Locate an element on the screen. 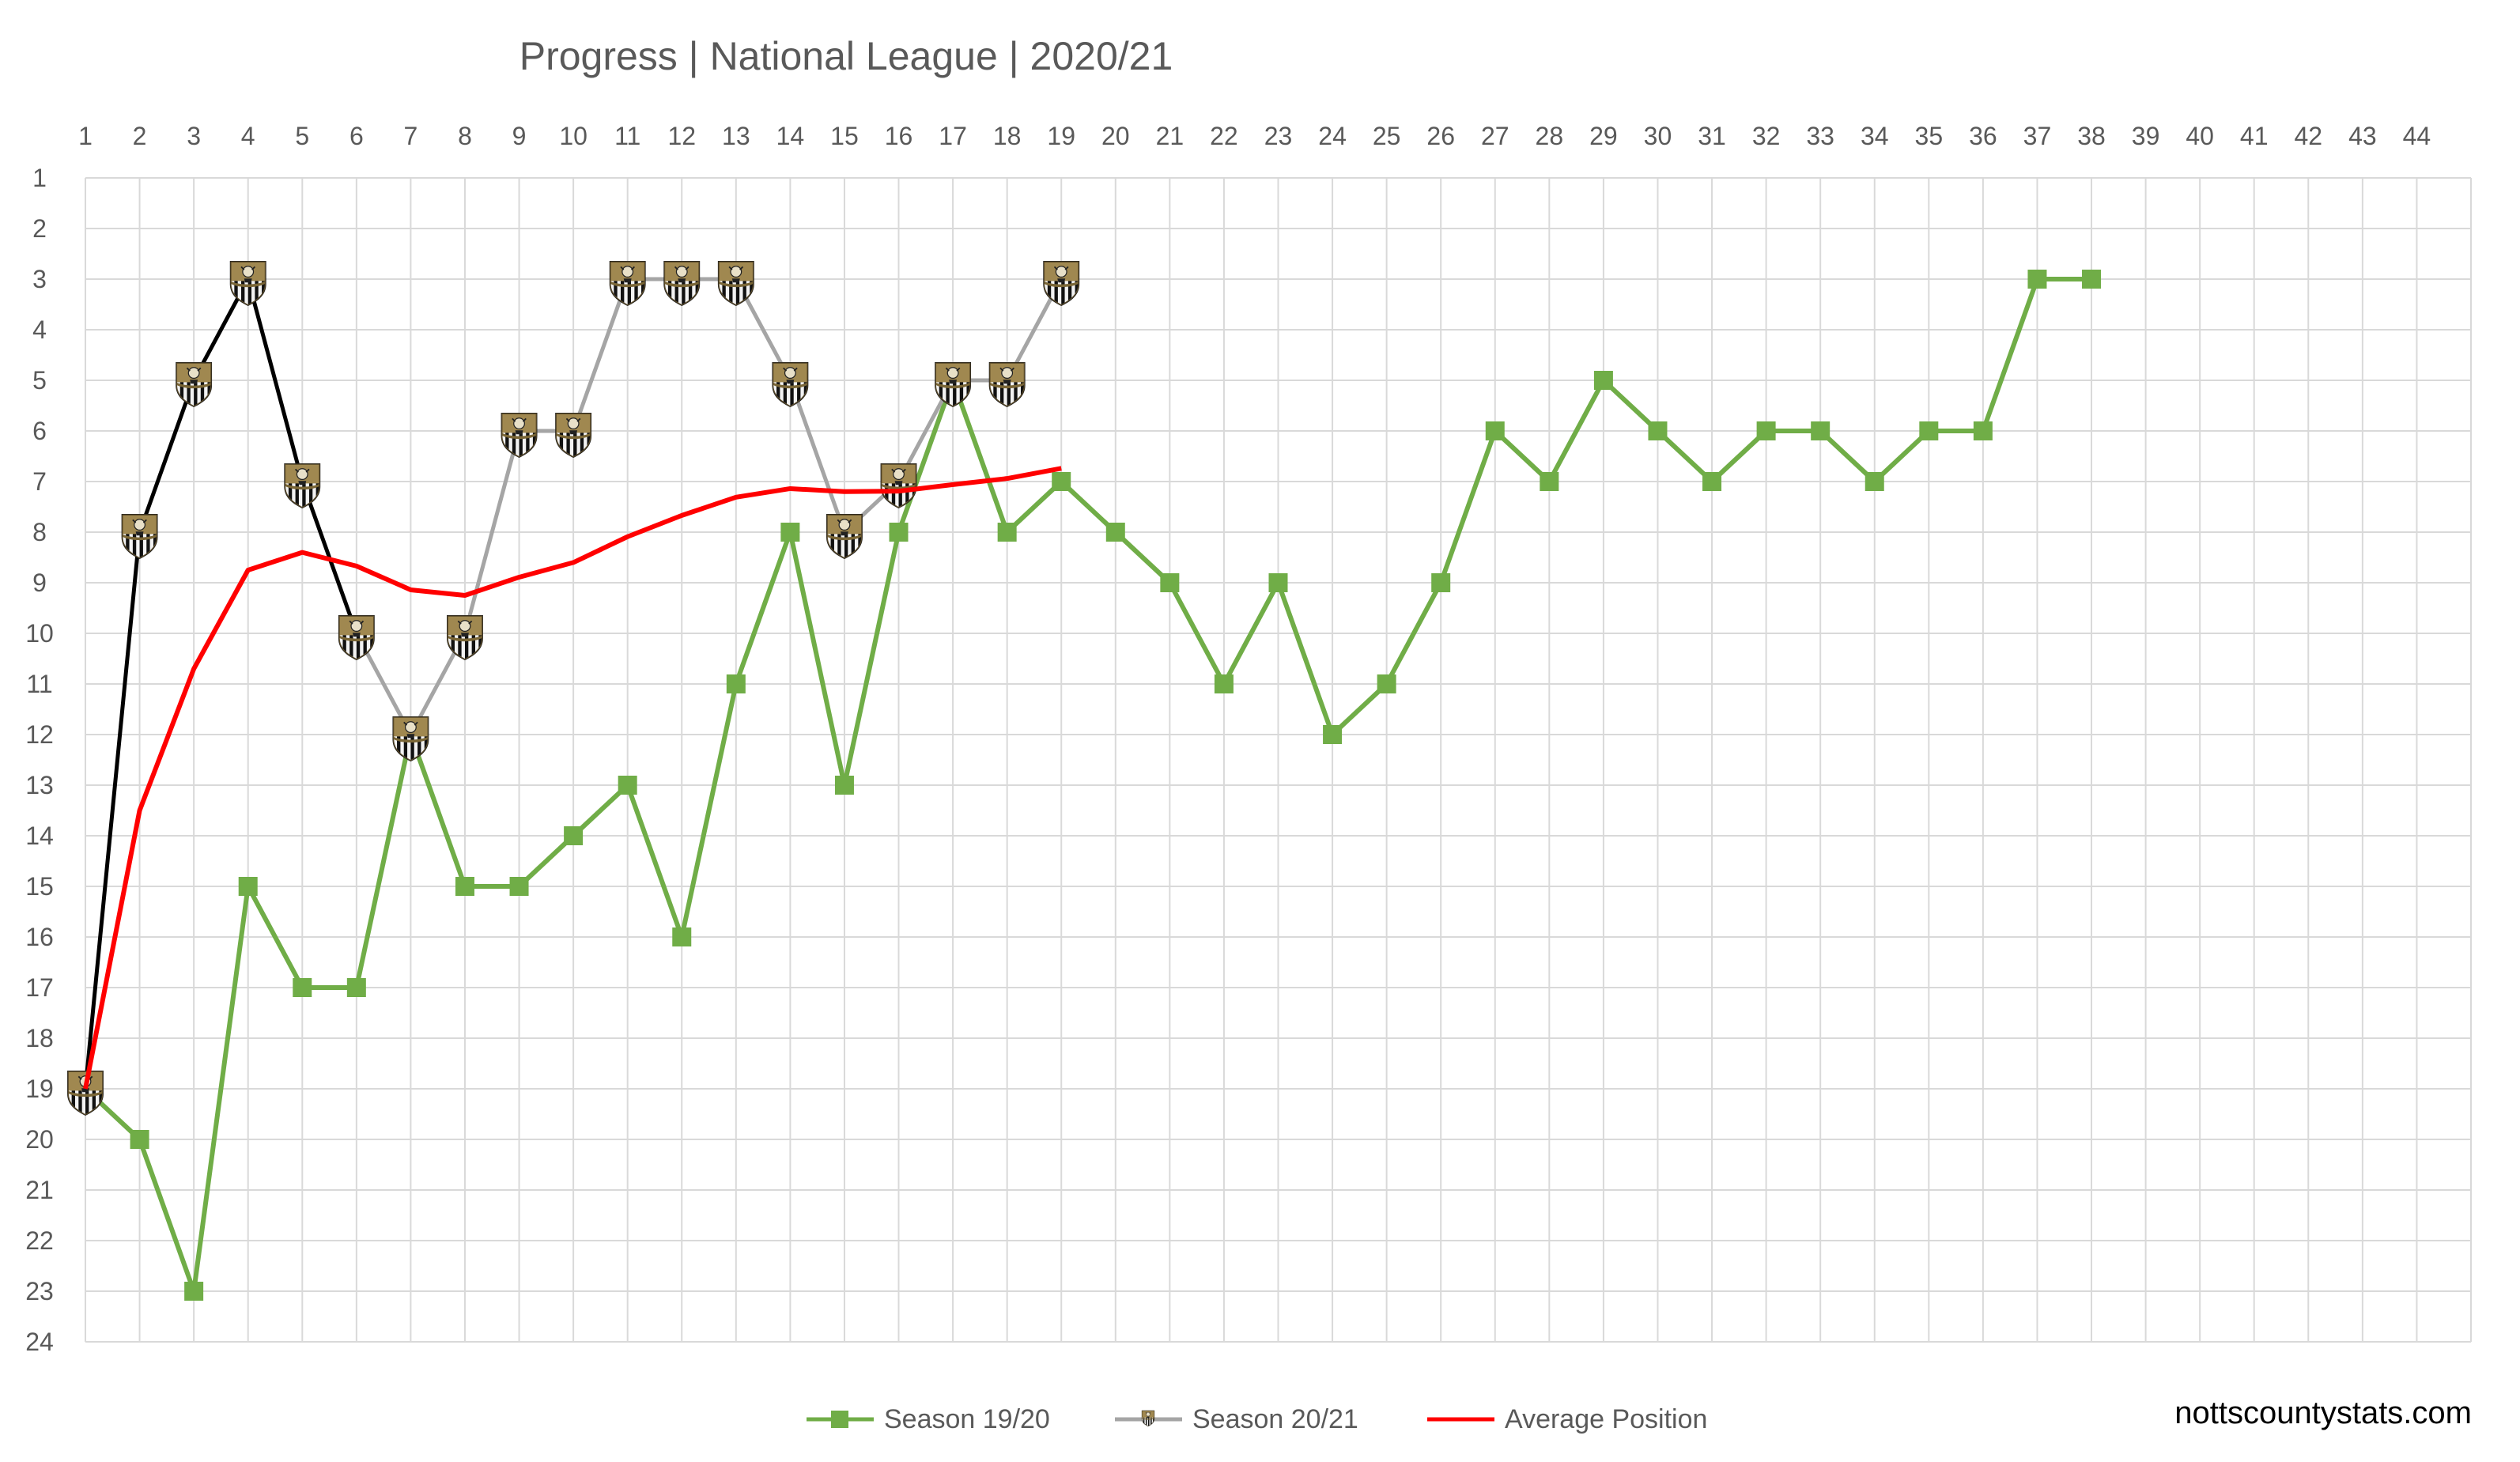 This screenshot has height=1462, width=2520. x-tick-label: 13 is located at coordinates (736, 136).